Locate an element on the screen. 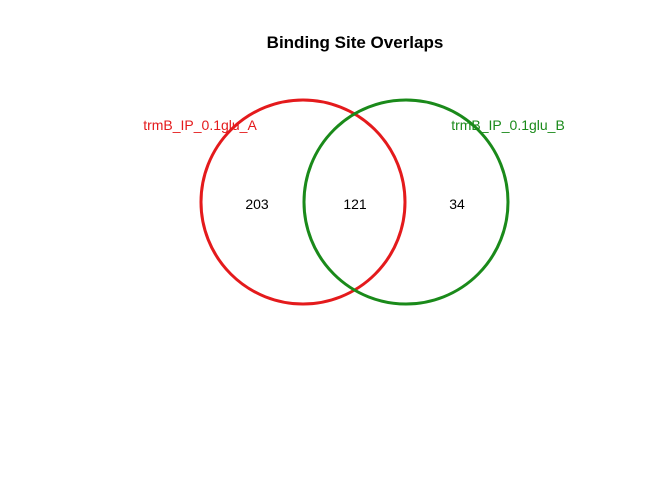 The height and width of the screenshot is (480, 672). count-b-only: 34 is located at coordinates (457, 204).